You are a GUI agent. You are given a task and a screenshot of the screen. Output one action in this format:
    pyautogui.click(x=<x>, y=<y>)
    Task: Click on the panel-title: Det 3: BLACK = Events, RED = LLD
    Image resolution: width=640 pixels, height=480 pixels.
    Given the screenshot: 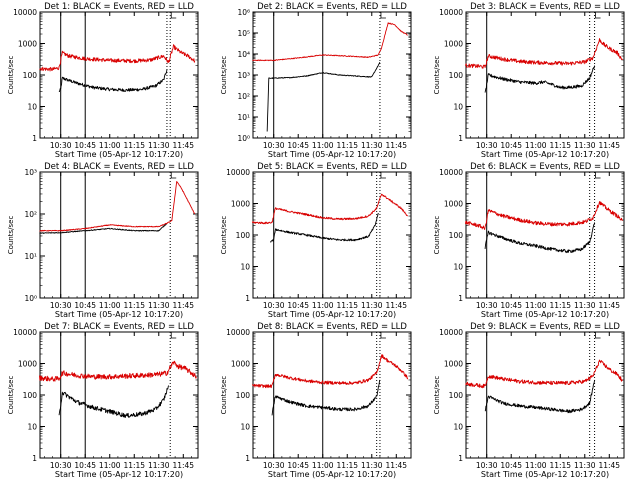 What is the action you would take?
    pyautogui.click(x=545, y=7)
    